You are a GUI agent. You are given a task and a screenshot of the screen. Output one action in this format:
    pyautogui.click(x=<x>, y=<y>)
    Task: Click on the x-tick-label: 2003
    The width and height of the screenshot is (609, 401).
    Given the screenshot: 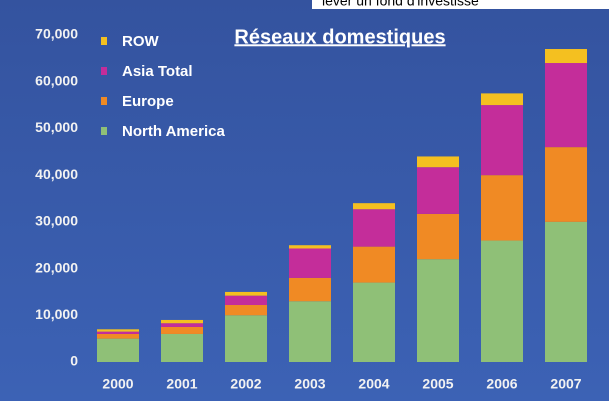 What is the action you would take?
    pyautogui.click(x=309, y=384)
    